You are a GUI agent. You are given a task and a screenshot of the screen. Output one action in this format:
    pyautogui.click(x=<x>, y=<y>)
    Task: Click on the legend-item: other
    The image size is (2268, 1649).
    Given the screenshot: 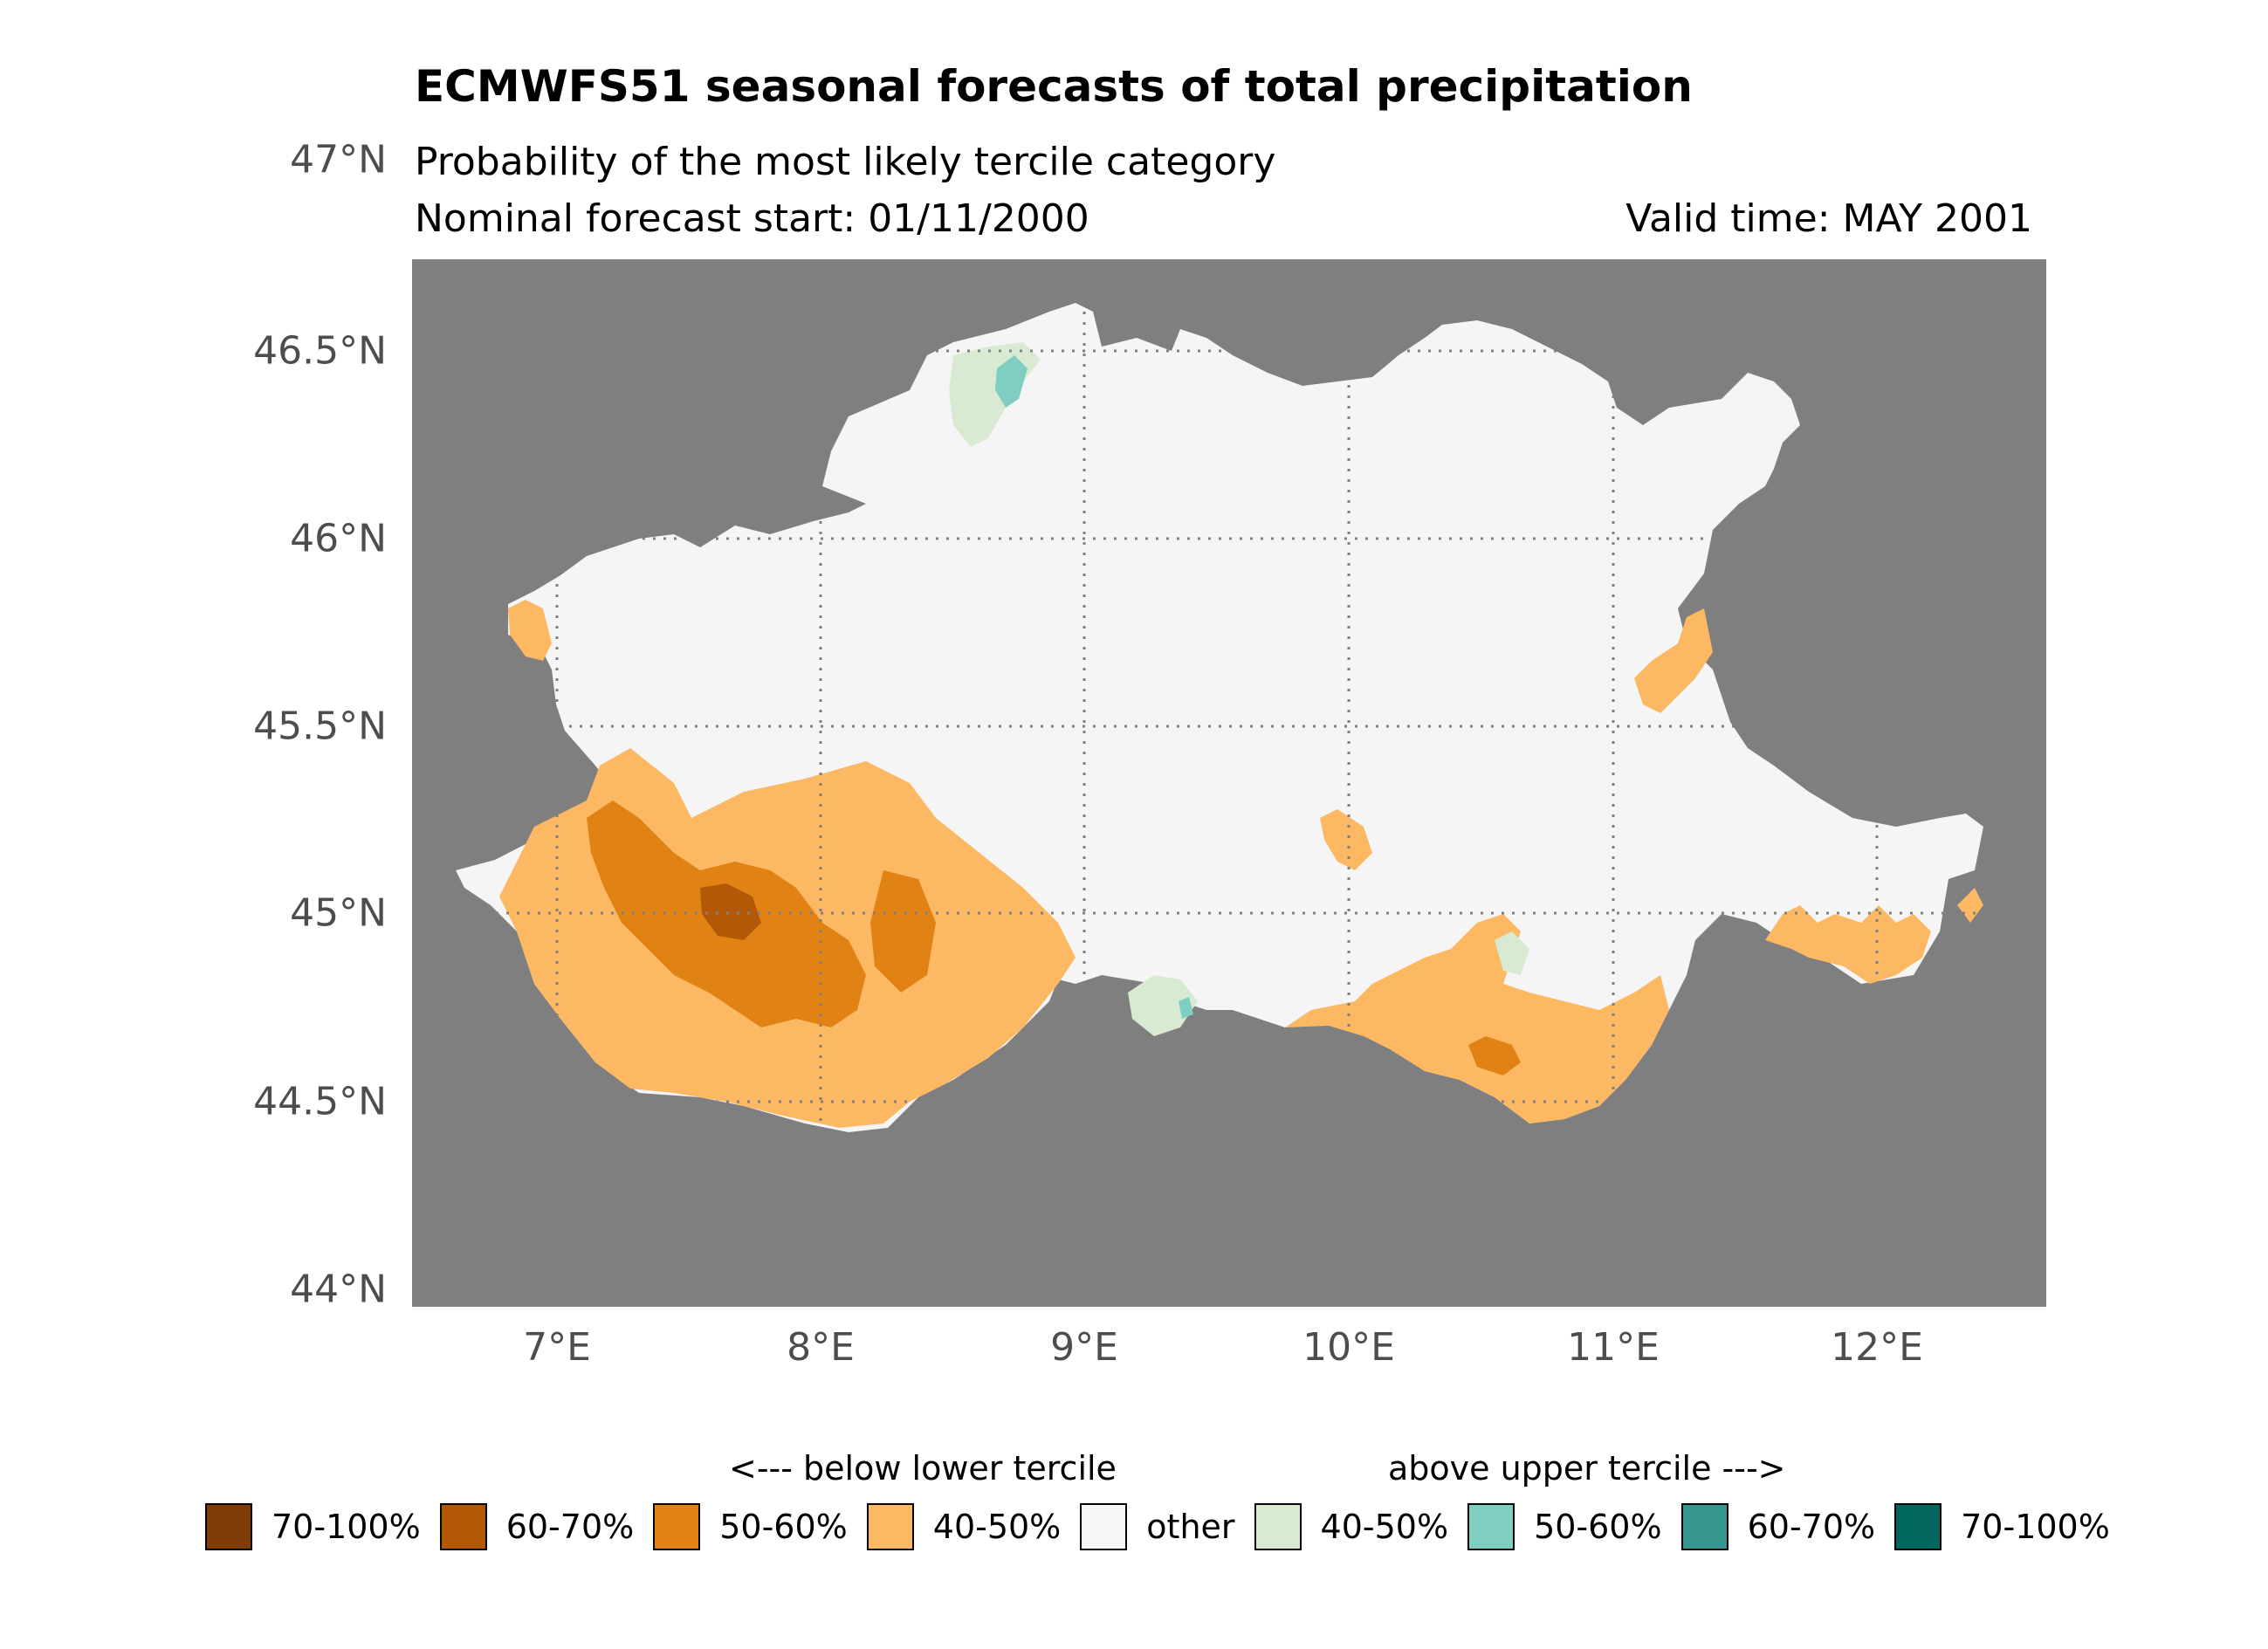 What is the action you would take?
    pyautogui.click(x=1157, y=1526)
    